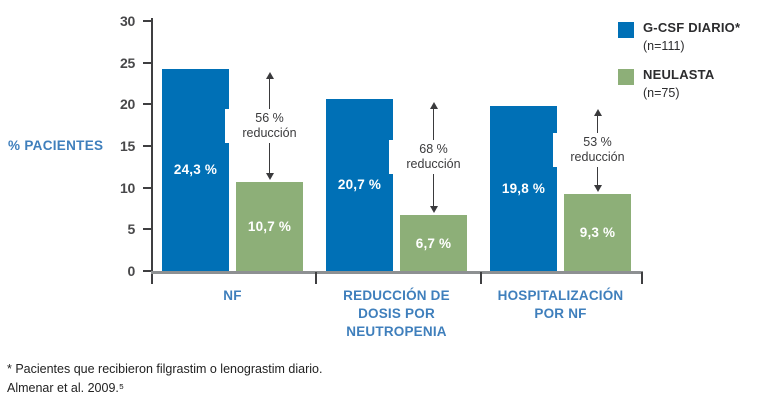 This screenshot has width=763, height=400. Describe the element at coordinates (561, 305) in the screenshot. I see `category-label-3: HOSPITALIZACIÓN POR NF` at that location.